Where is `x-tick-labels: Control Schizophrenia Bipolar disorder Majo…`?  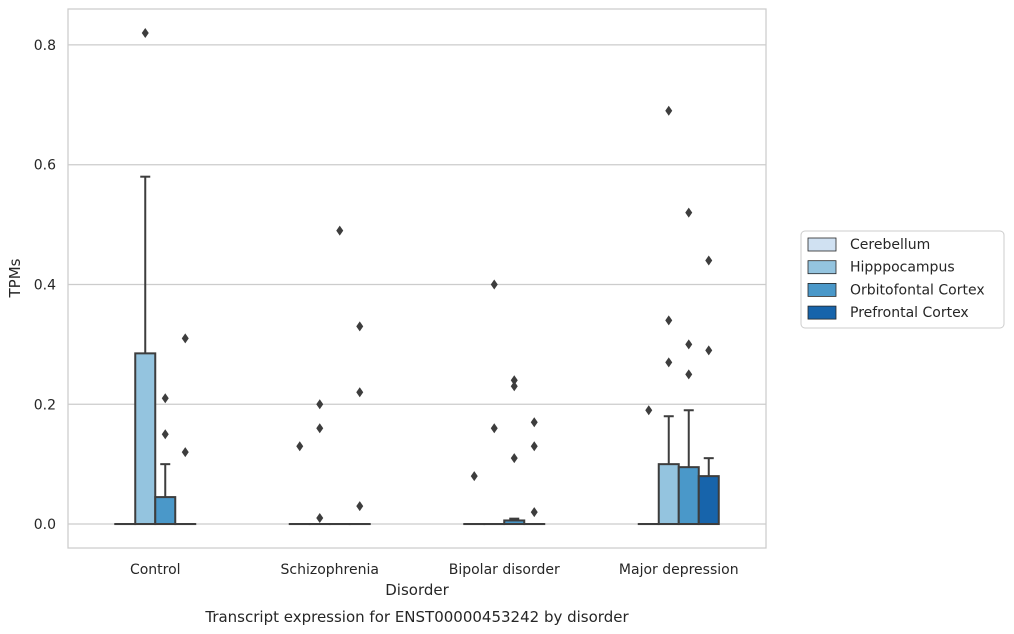
x-tick-labels: Control Schizophrenia Bipolar disorder Majo… is located at coordinates (434, 570).